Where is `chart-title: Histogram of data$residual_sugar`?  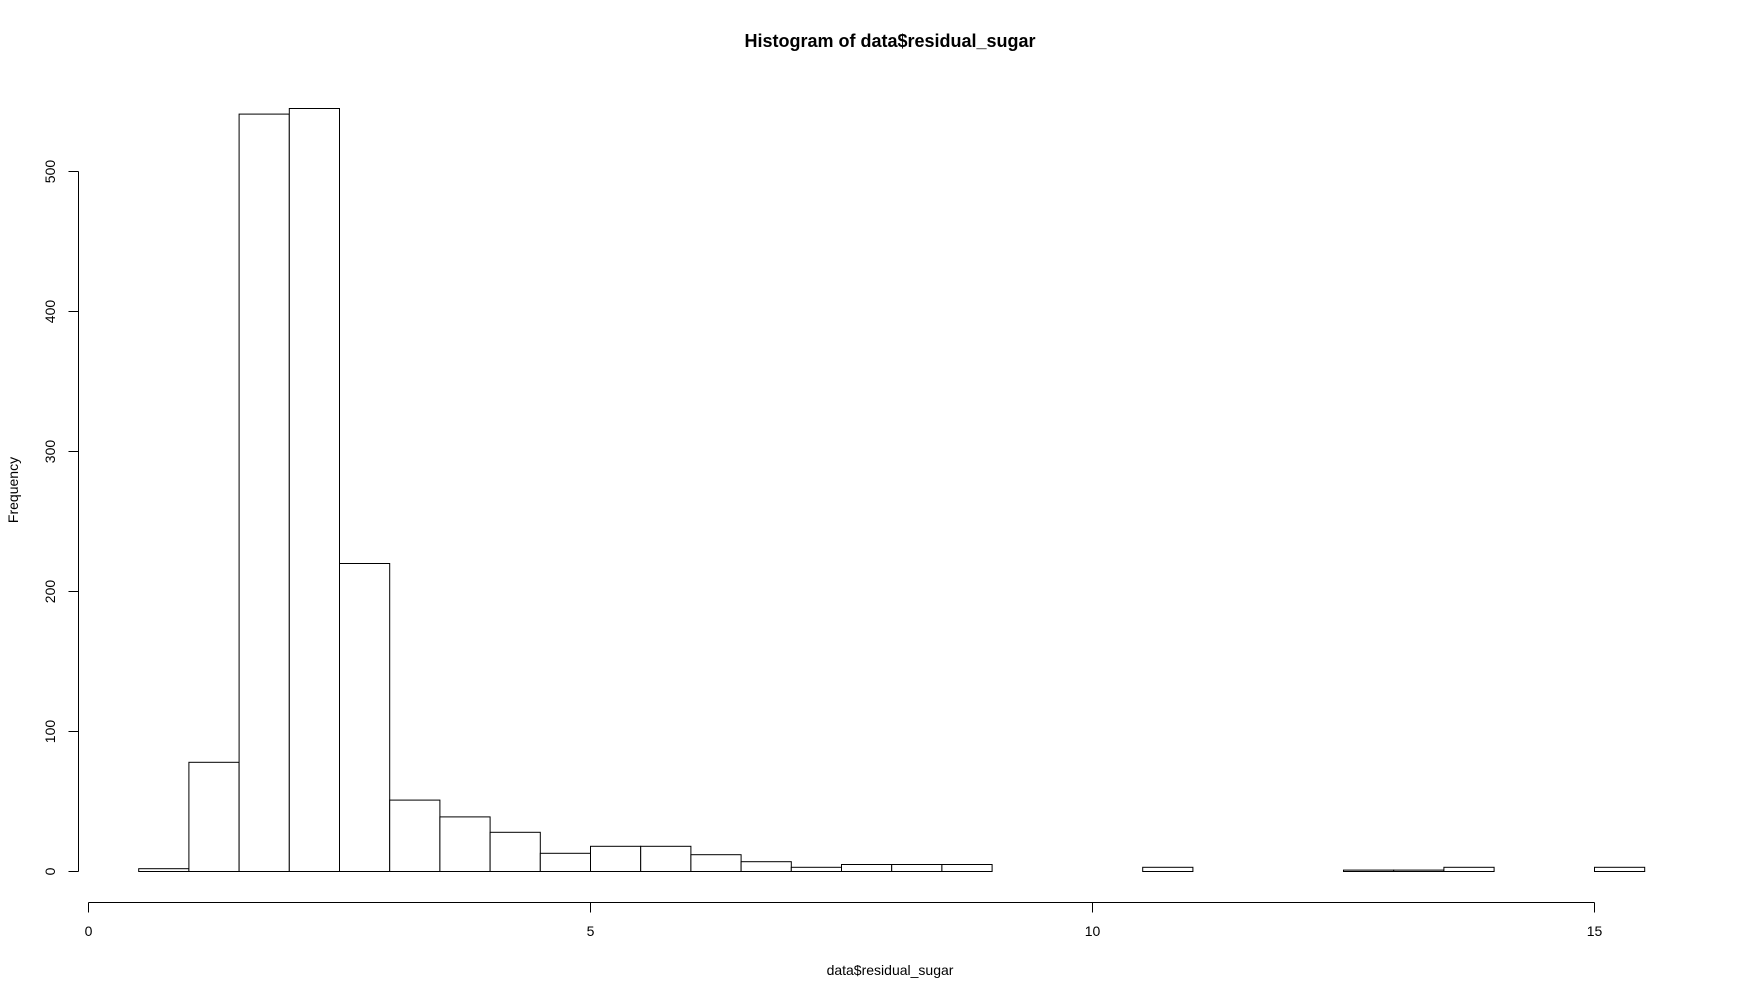 chart-title: Histogram of data$residual_sugar is located at coordinates (889, 41).